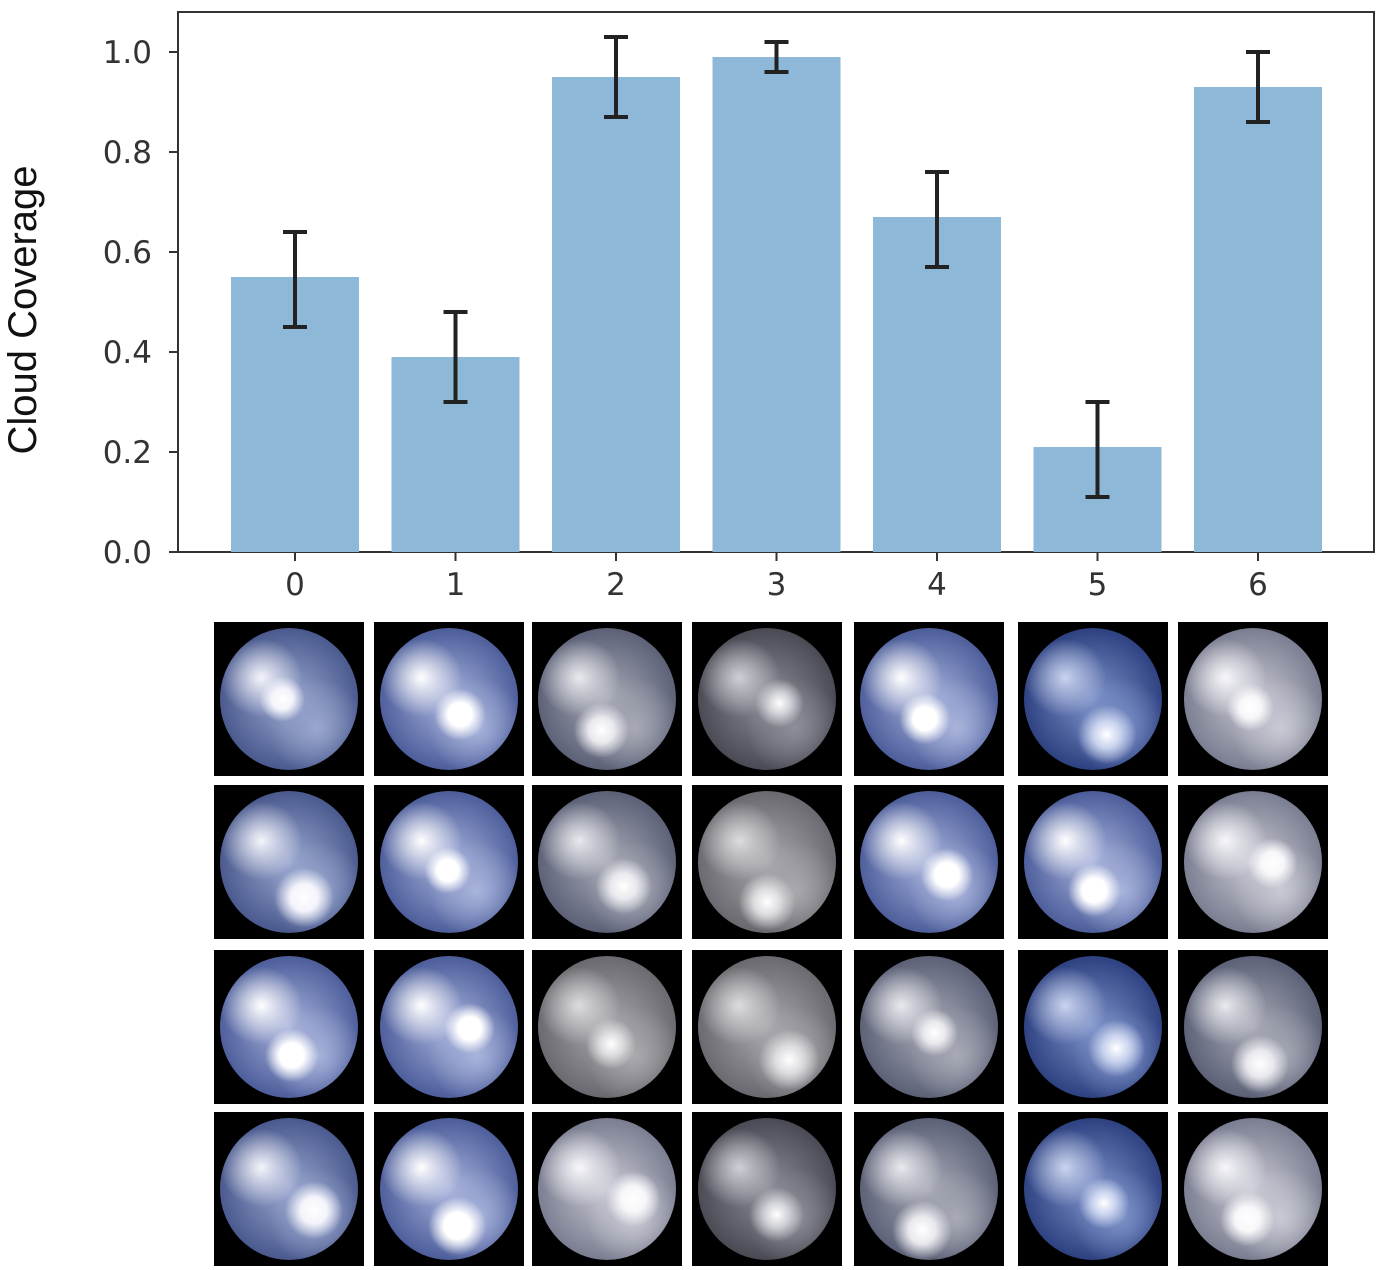 Image resolution: width=1390 pixels, height=1270 pixels. What do you see at coordinates (127, 453) in the screenshot?
I see `y-tick-label: 0.2` at bounding box center [127, 453].